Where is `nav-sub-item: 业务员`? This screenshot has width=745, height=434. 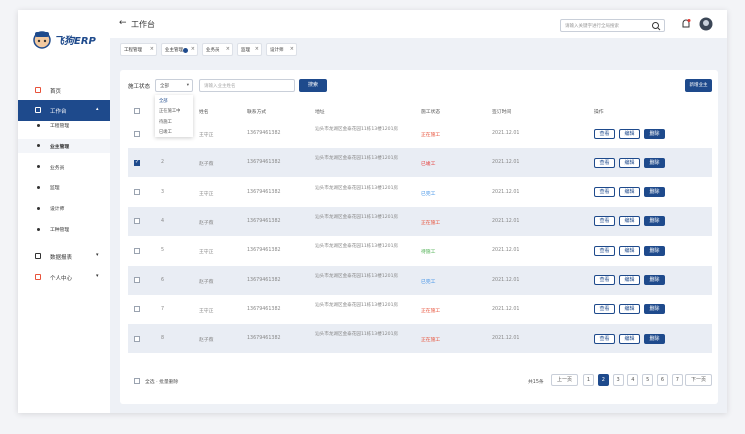
nav-sub-item: 业务员 is located at coordinates (64, 167).